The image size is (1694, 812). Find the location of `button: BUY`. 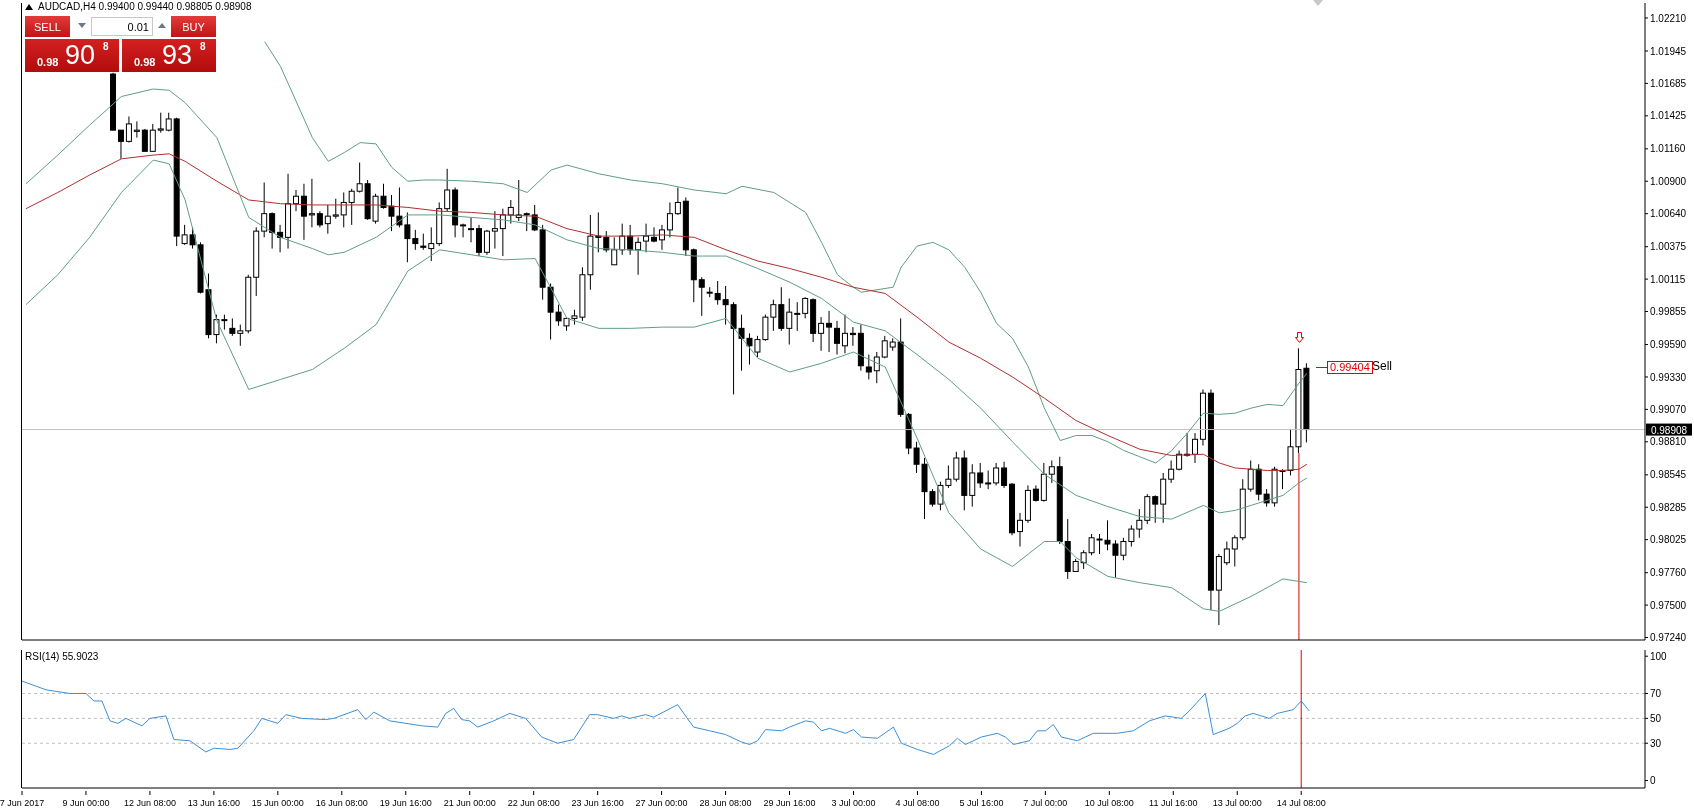

button: BUY is located at coordinates (193, 26).